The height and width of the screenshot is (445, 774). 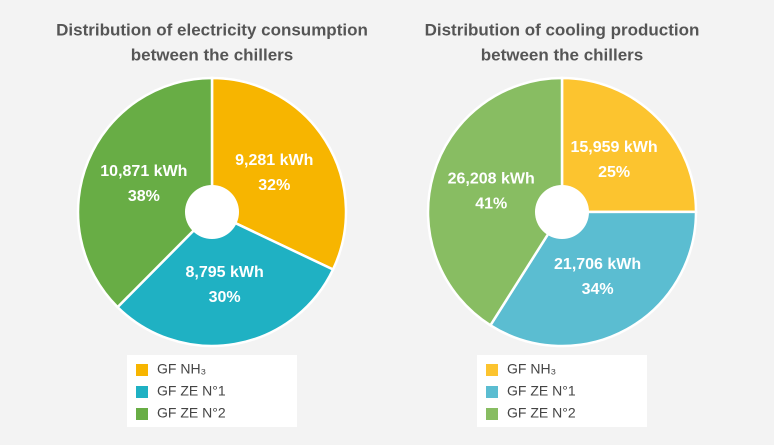 What do you see at coordinates (143, 171) in the screenshot?
I see `value-label: 10,871 kWh` at bounding box center [143, 171].